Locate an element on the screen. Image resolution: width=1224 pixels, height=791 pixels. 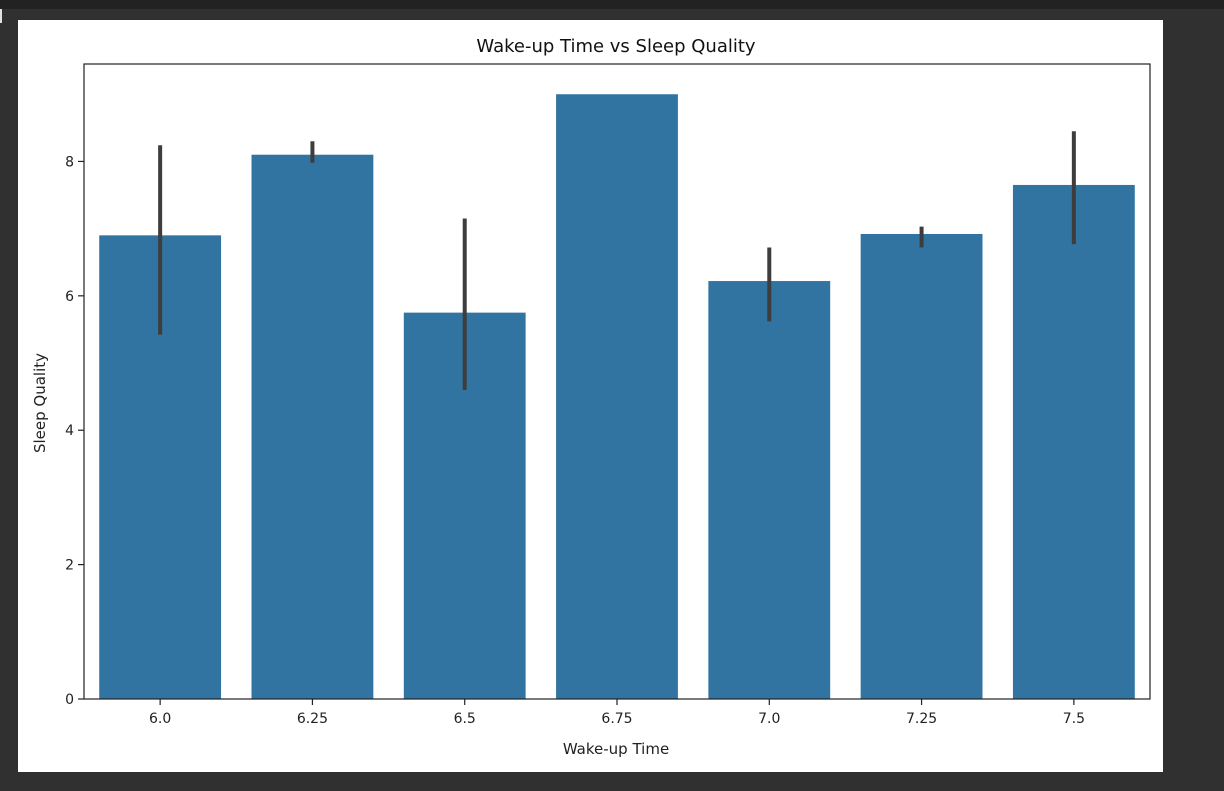
y-axis-label: Sleep Quality is located at coordinates (40, 403).